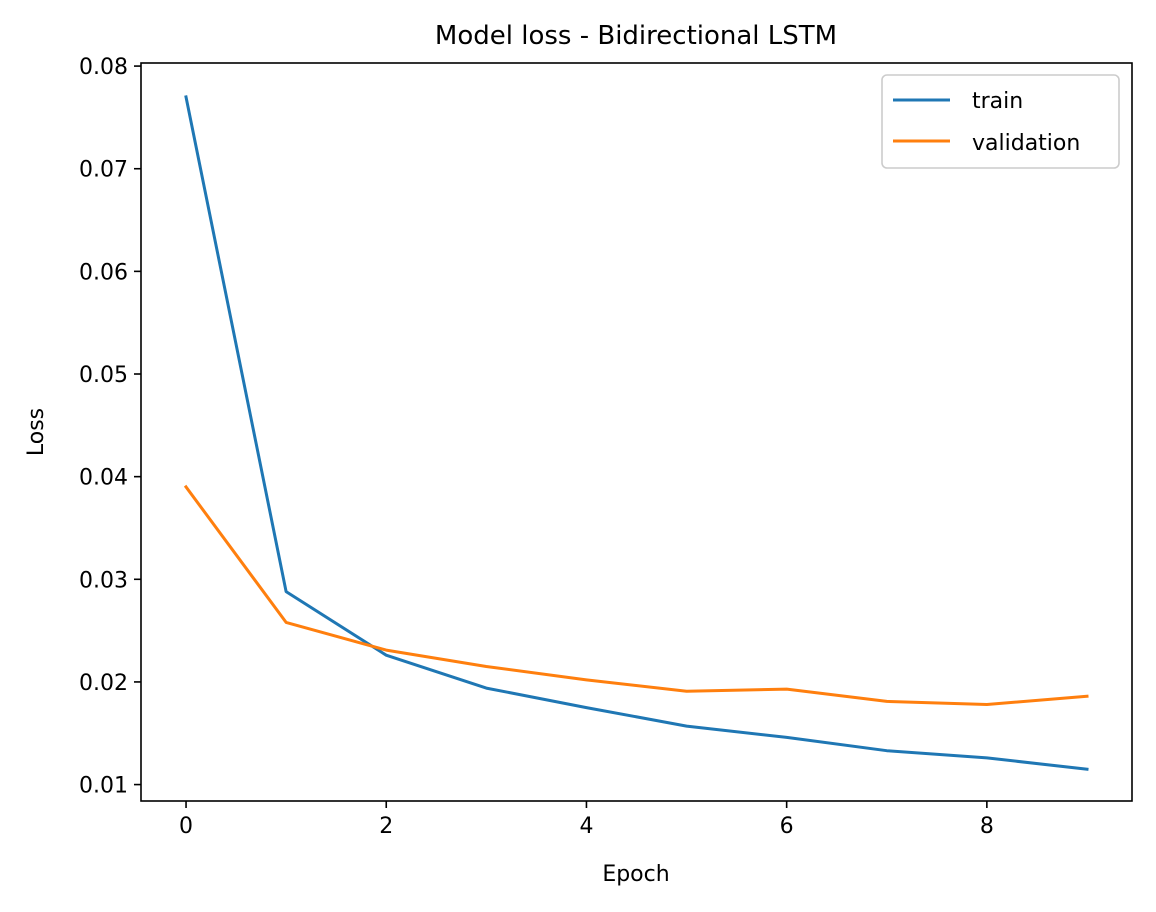 The image size is (1156, 912). Describe the element at coordinates (987, 826) in the screenshot. I see `x-tick-label: 8` at that location.